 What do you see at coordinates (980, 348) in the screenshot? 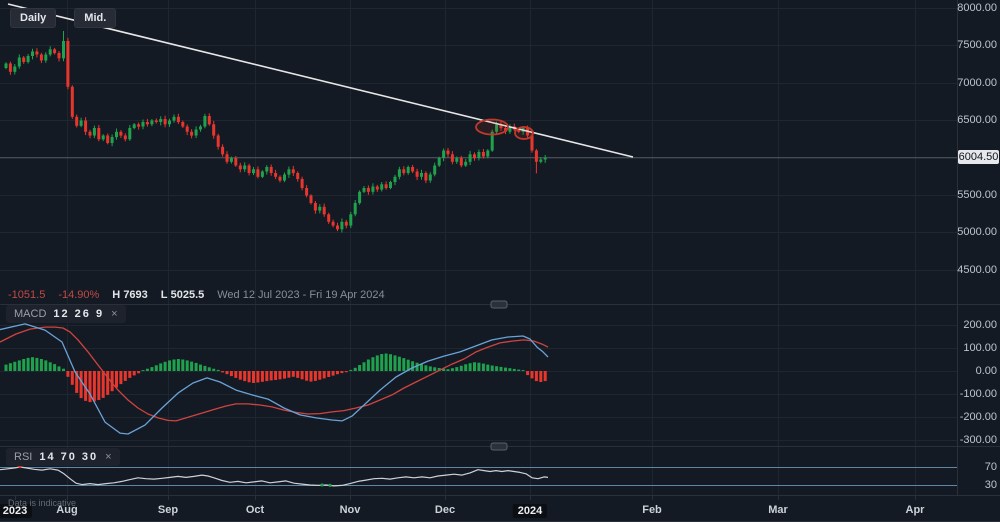
I see `macd-axis-label: 100.00` at bounding box center [980, 348].